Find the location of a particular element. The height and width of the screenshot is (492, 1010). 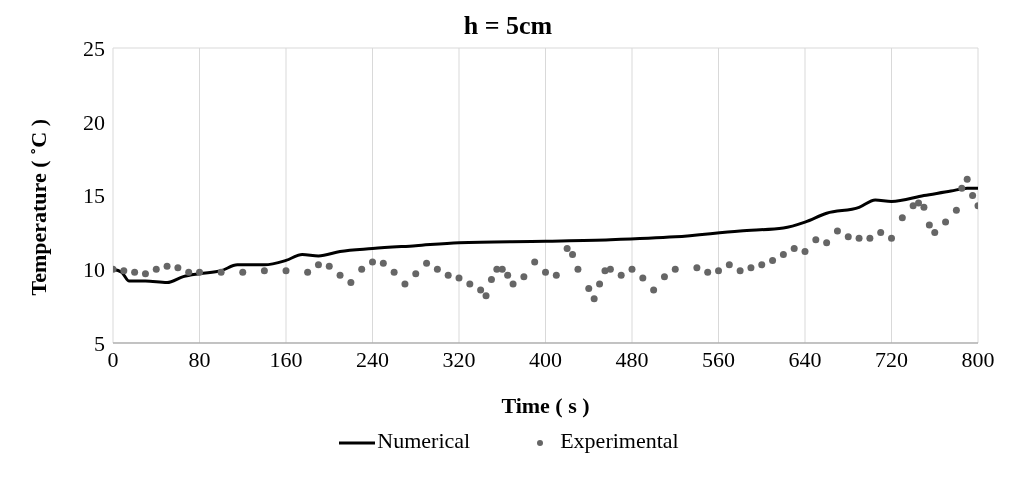

y-tick-label: 25 is located at coordinates (94, 48).